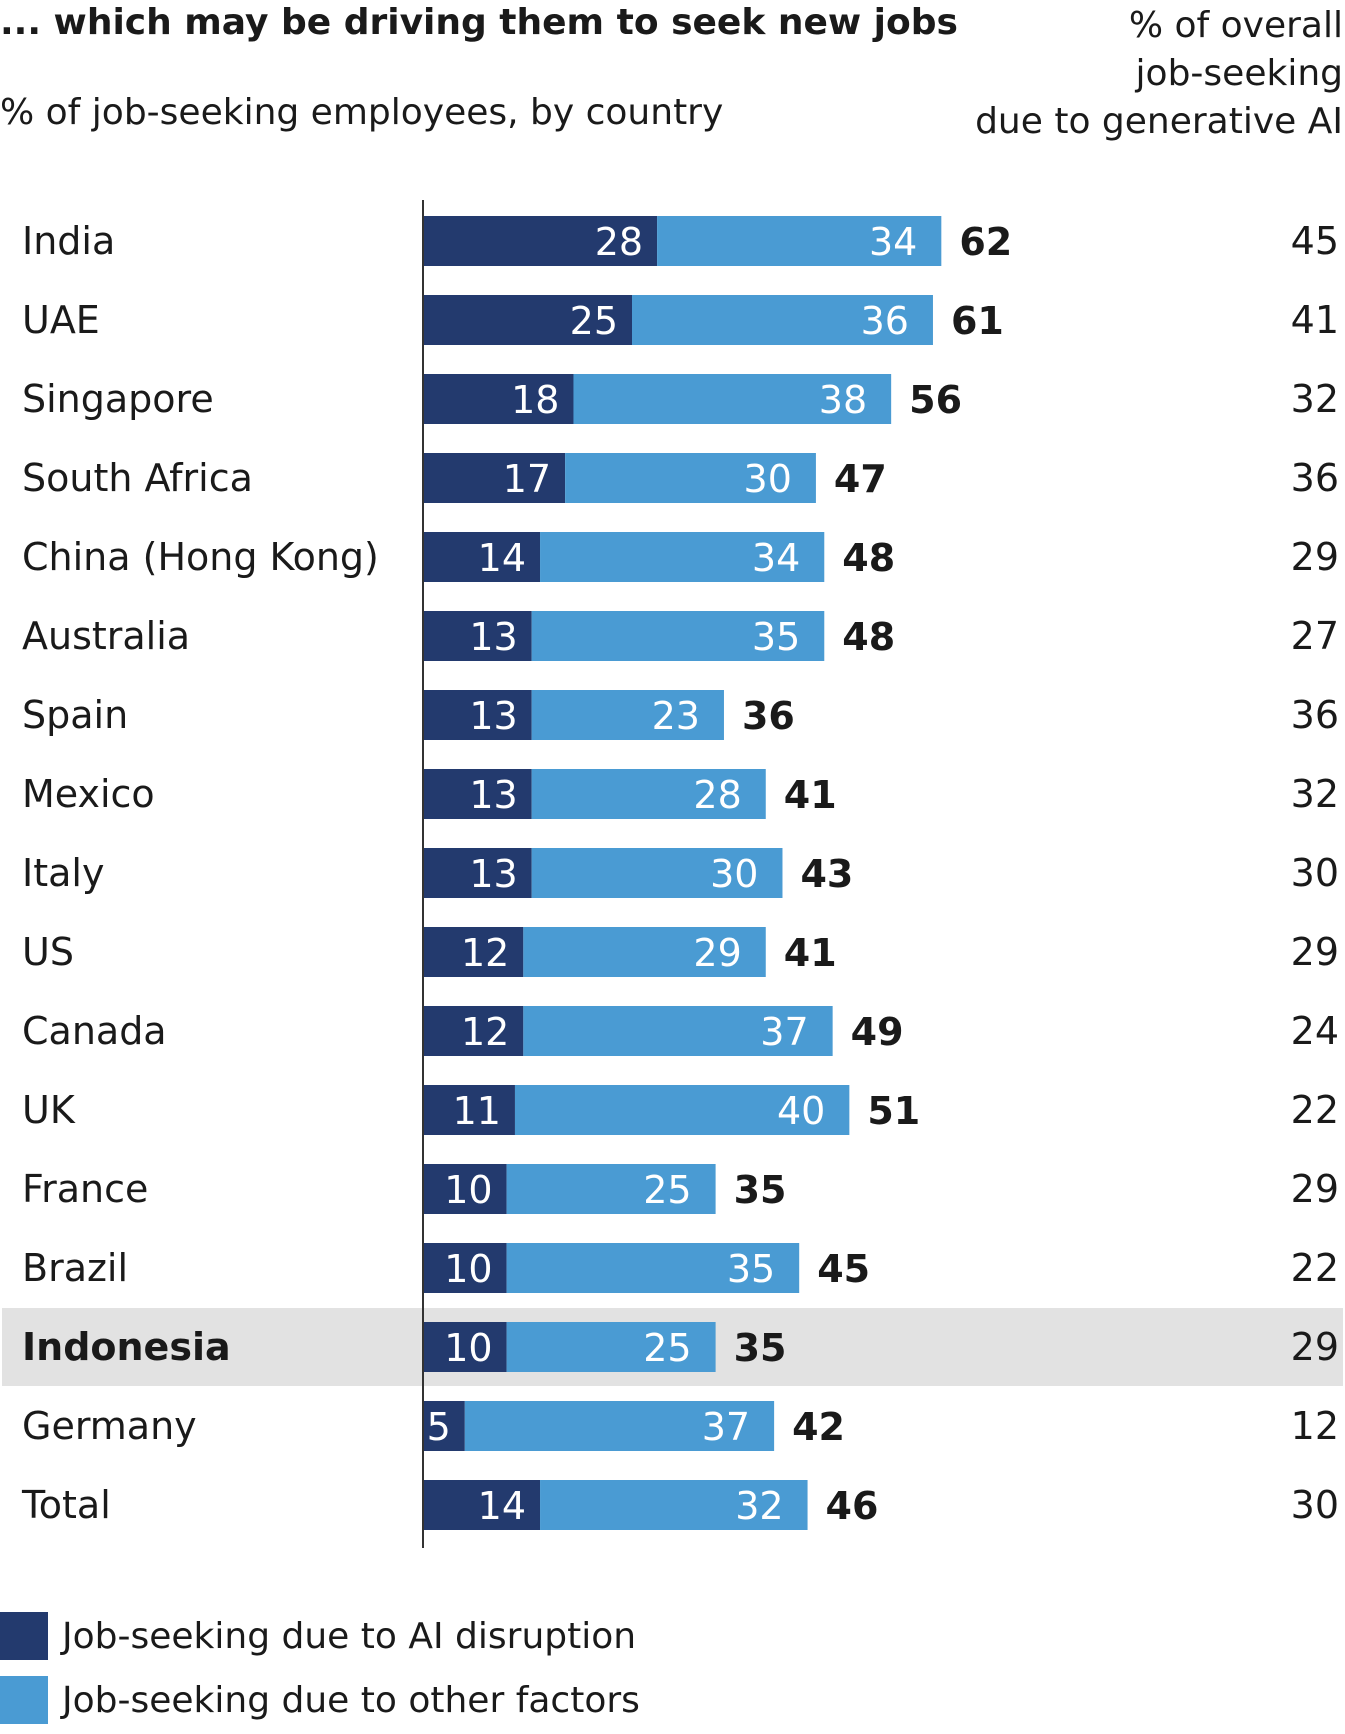 This screenshot has width=1345, height=1734. Describe the element at coordinates (1315, 715) in the screenshot. I see `genai-share-spain: 36` at that location.